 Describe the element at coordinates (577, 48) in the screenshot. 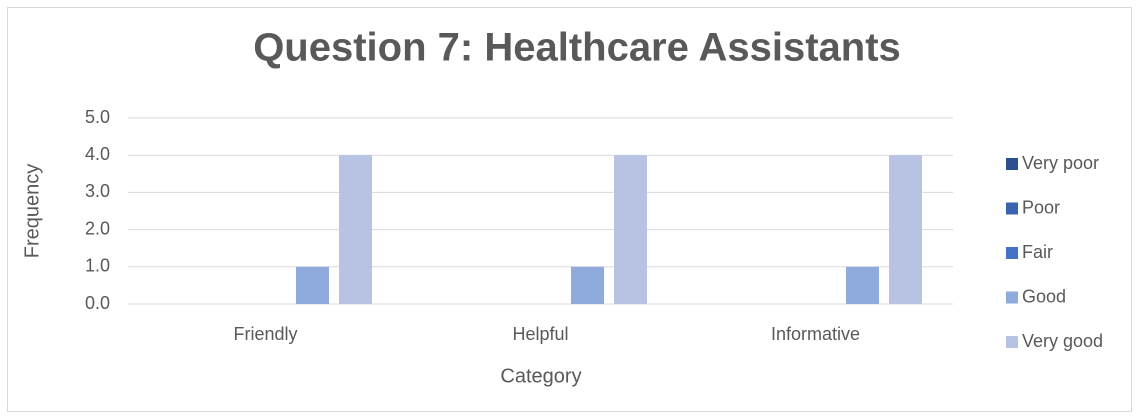

I see `chart-title: Question 7: Healthcare Assistants` at that location.